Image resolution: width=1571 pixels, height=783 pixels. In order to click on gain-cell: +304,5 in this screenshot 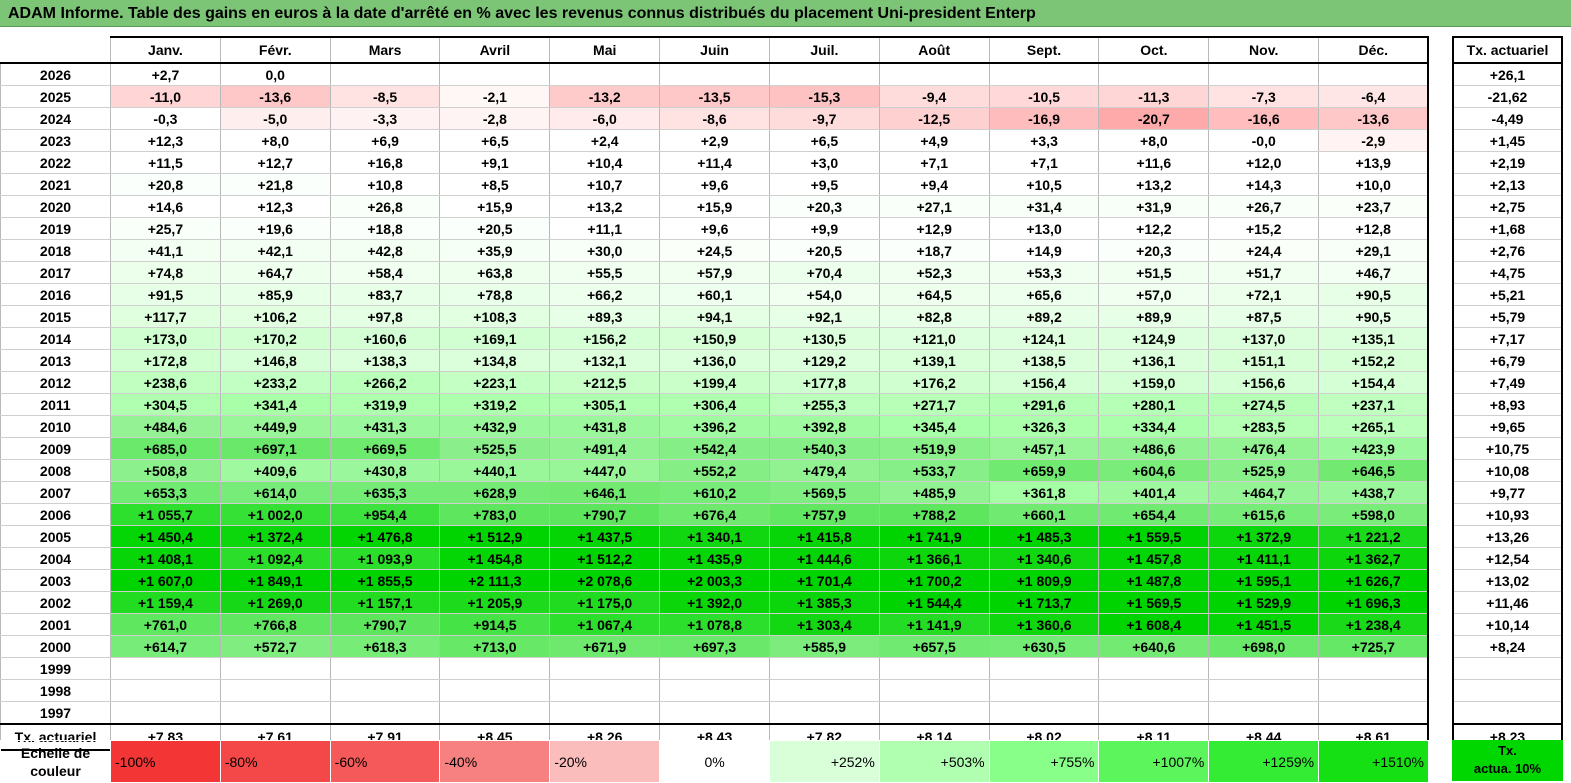, I will do `click(165, 404)`.